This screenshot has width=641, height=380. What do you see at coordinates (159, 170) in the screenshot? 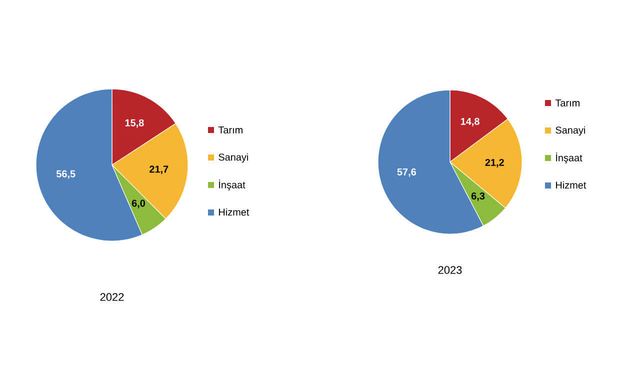
I see `data-label: 21,7` at bounding box center [159, 170].